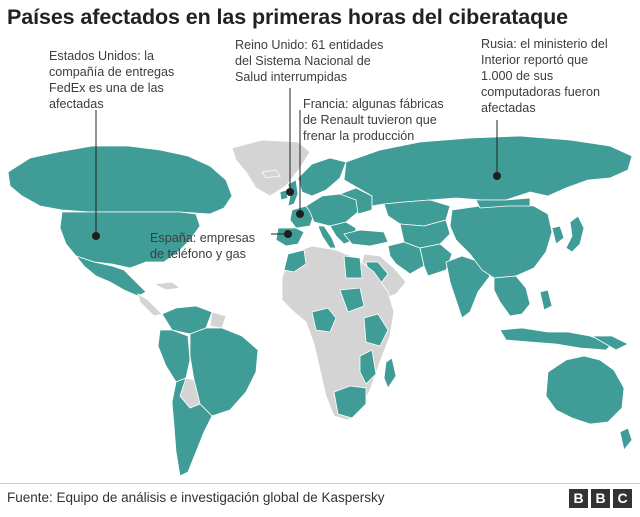 This screenshot has height=517, width=640. Describe the element at coordinates (350, 402) in the screenshot. I see `south-africa-region` at that location.